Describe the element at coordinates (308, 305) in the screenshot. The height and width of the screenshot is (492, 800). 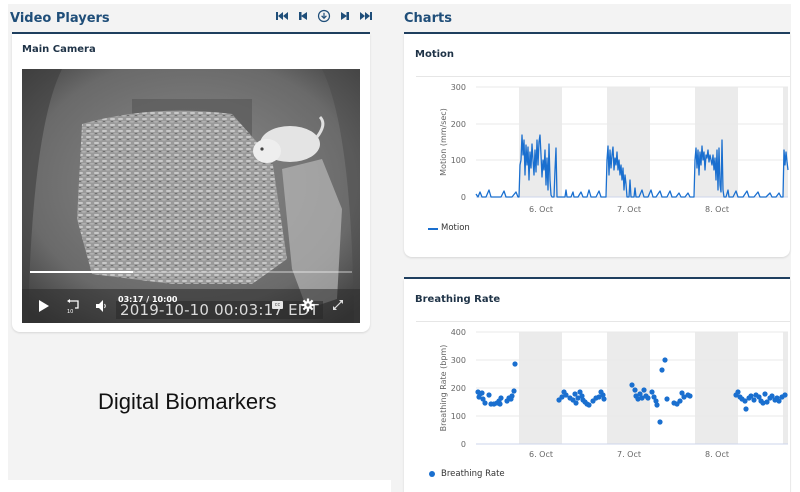
I see `settings-gear-icon` at that location.